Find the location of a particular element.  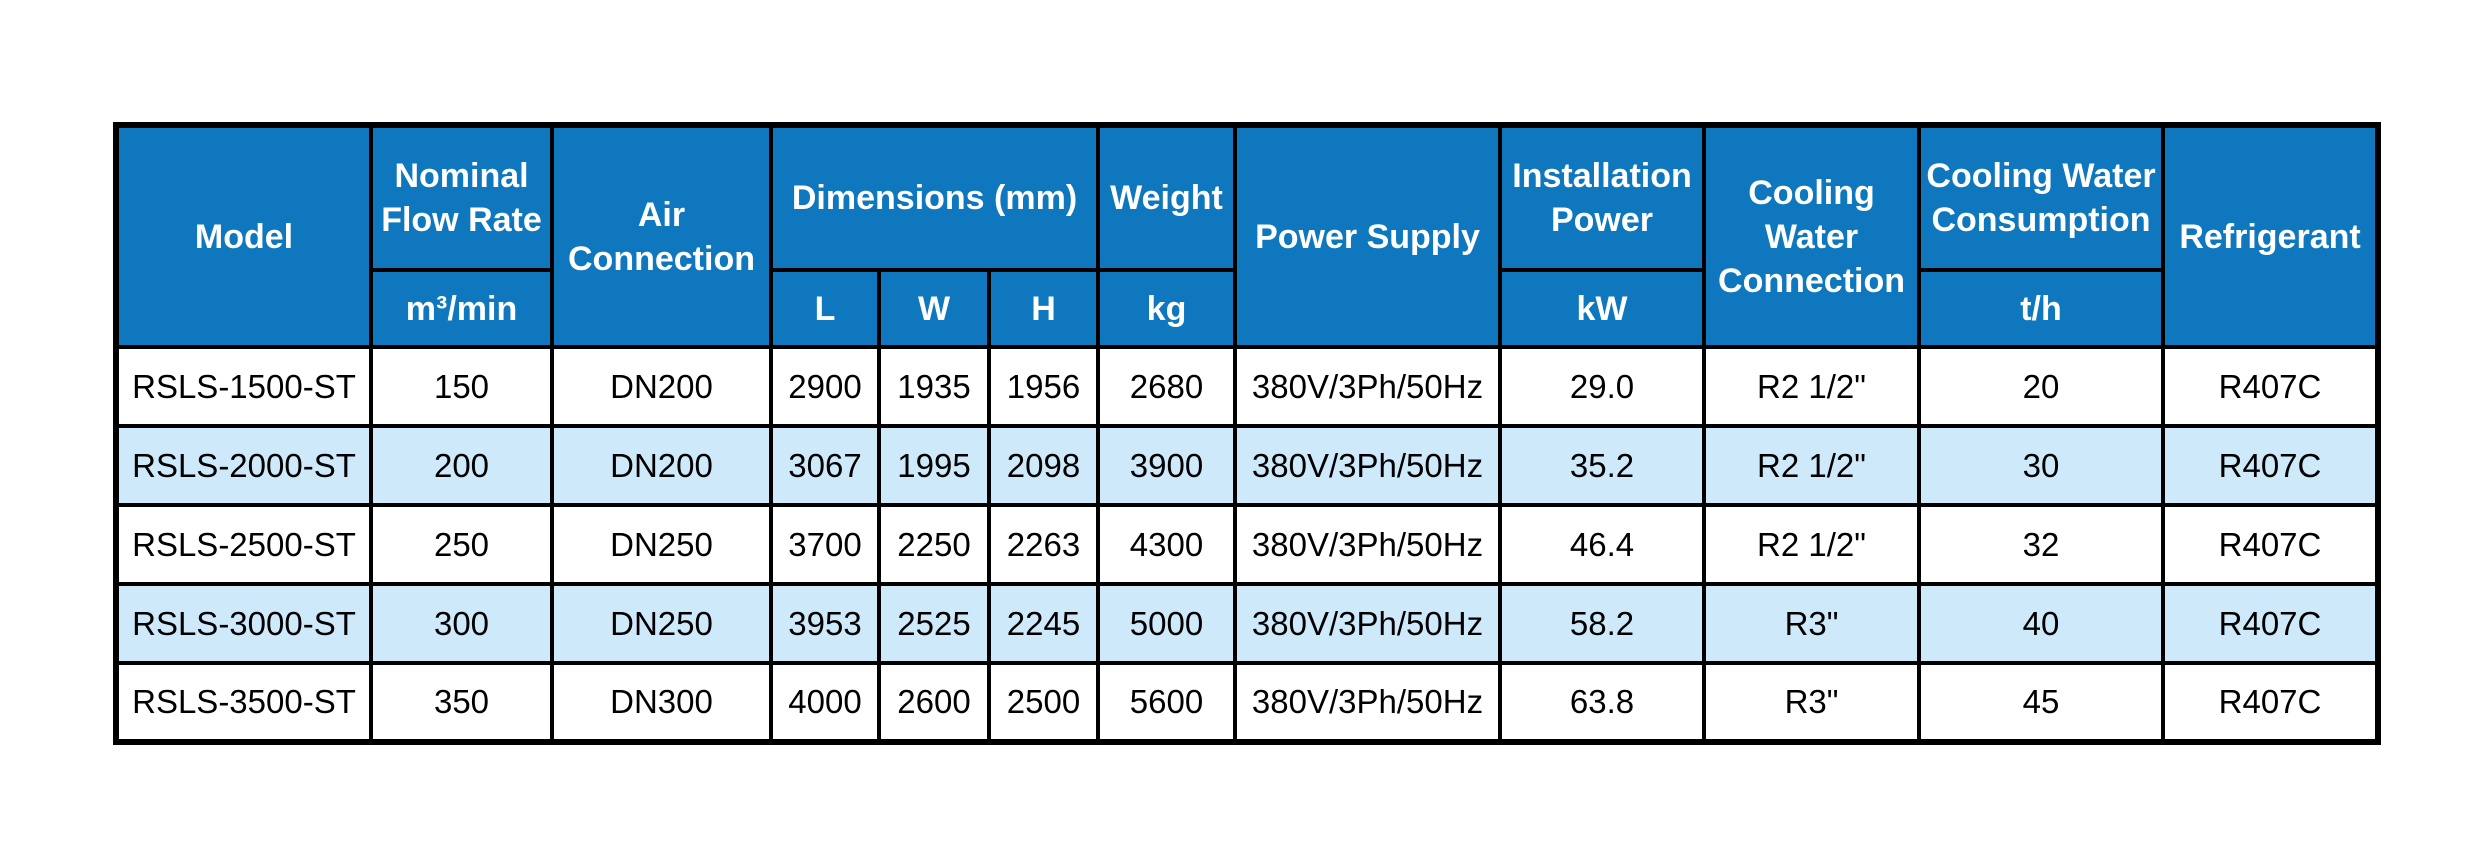

cell-weight: 3900 is located at coordinates (1167, 465).